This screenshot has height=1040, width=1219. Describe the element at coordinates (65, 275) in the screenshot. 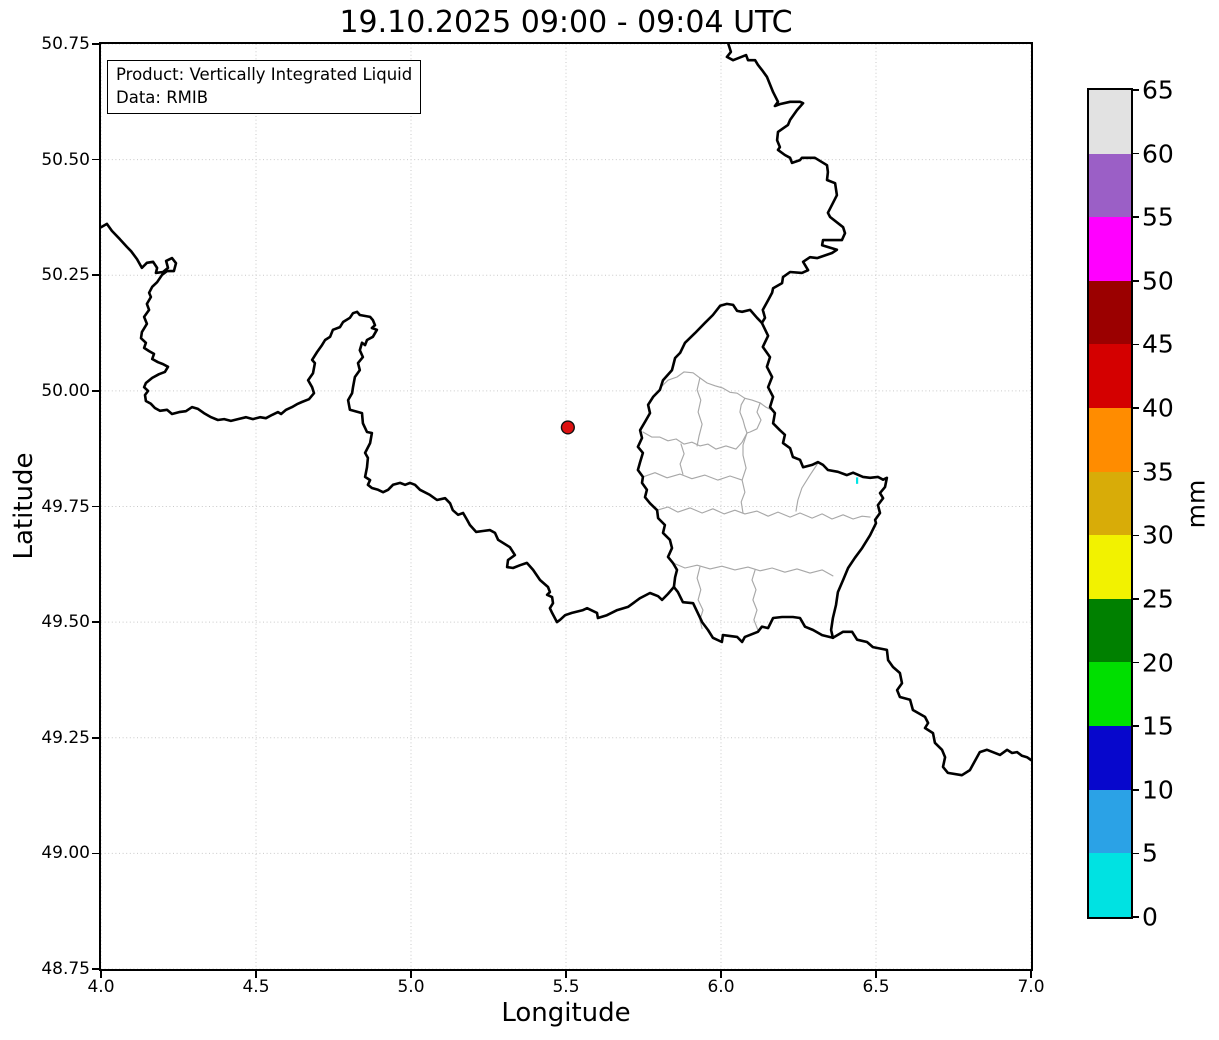

I see `y-tick-label: 50.25` at that location.